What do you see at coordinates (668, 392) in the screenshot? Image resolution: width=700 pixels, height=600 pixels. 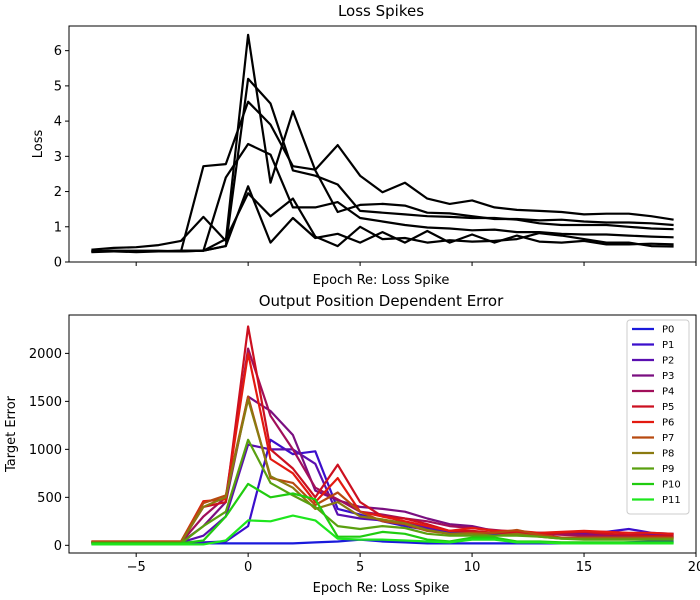 I see `legend-label-p4: P4` at bounding box center [668, 392].